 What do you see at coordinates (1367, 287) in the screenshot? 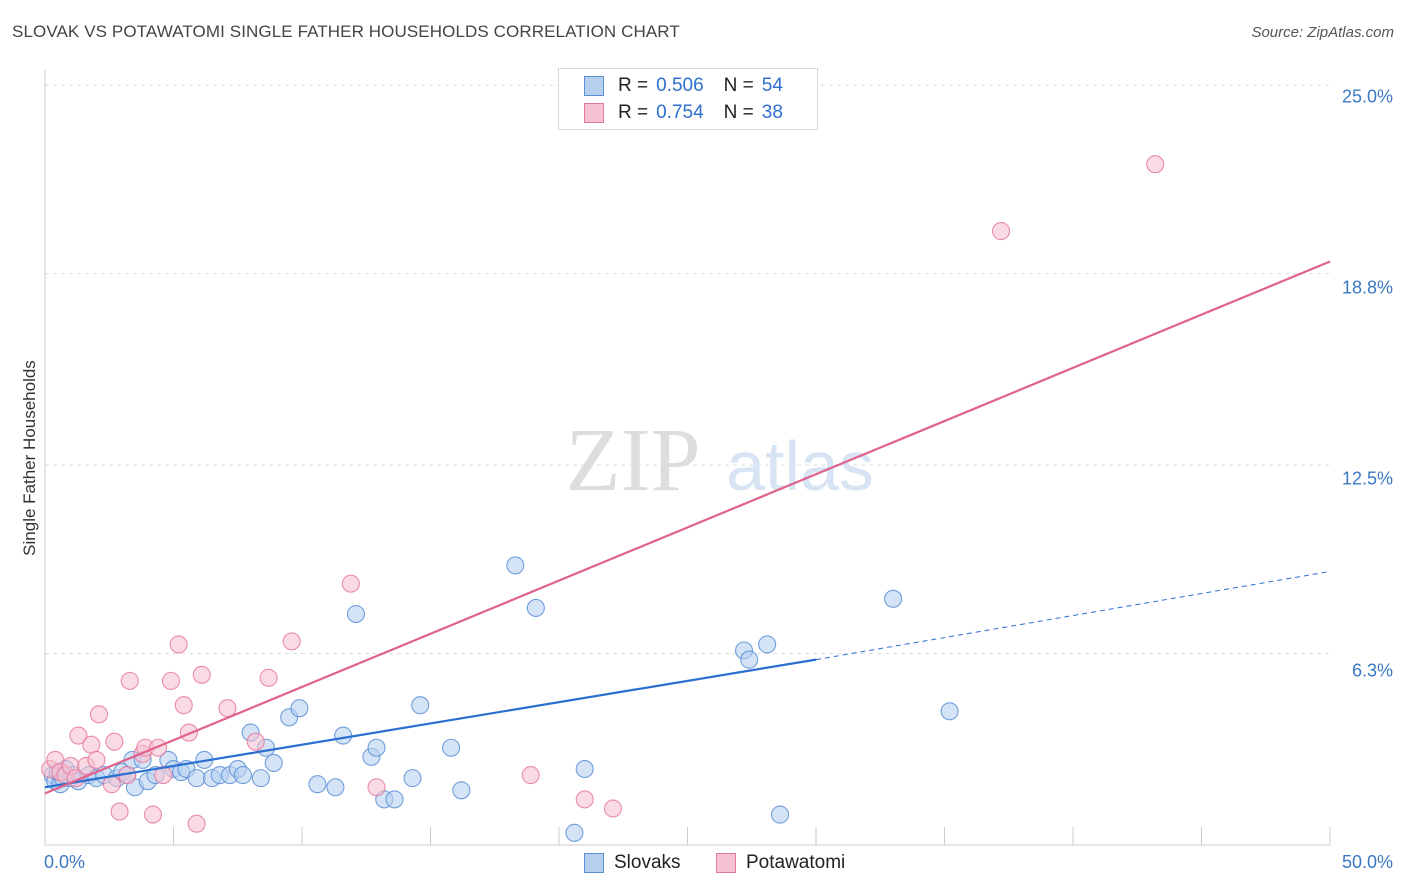
I see `y-tick-label: 18.8%` at bounding box center [1367, 287].